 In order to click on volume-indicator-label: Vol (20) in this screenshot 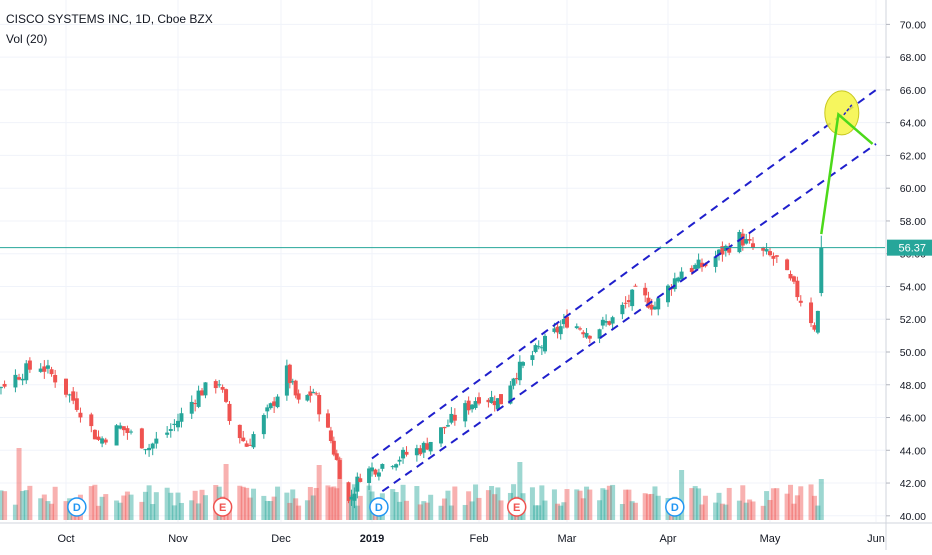, I will do `click(27, 39)`.